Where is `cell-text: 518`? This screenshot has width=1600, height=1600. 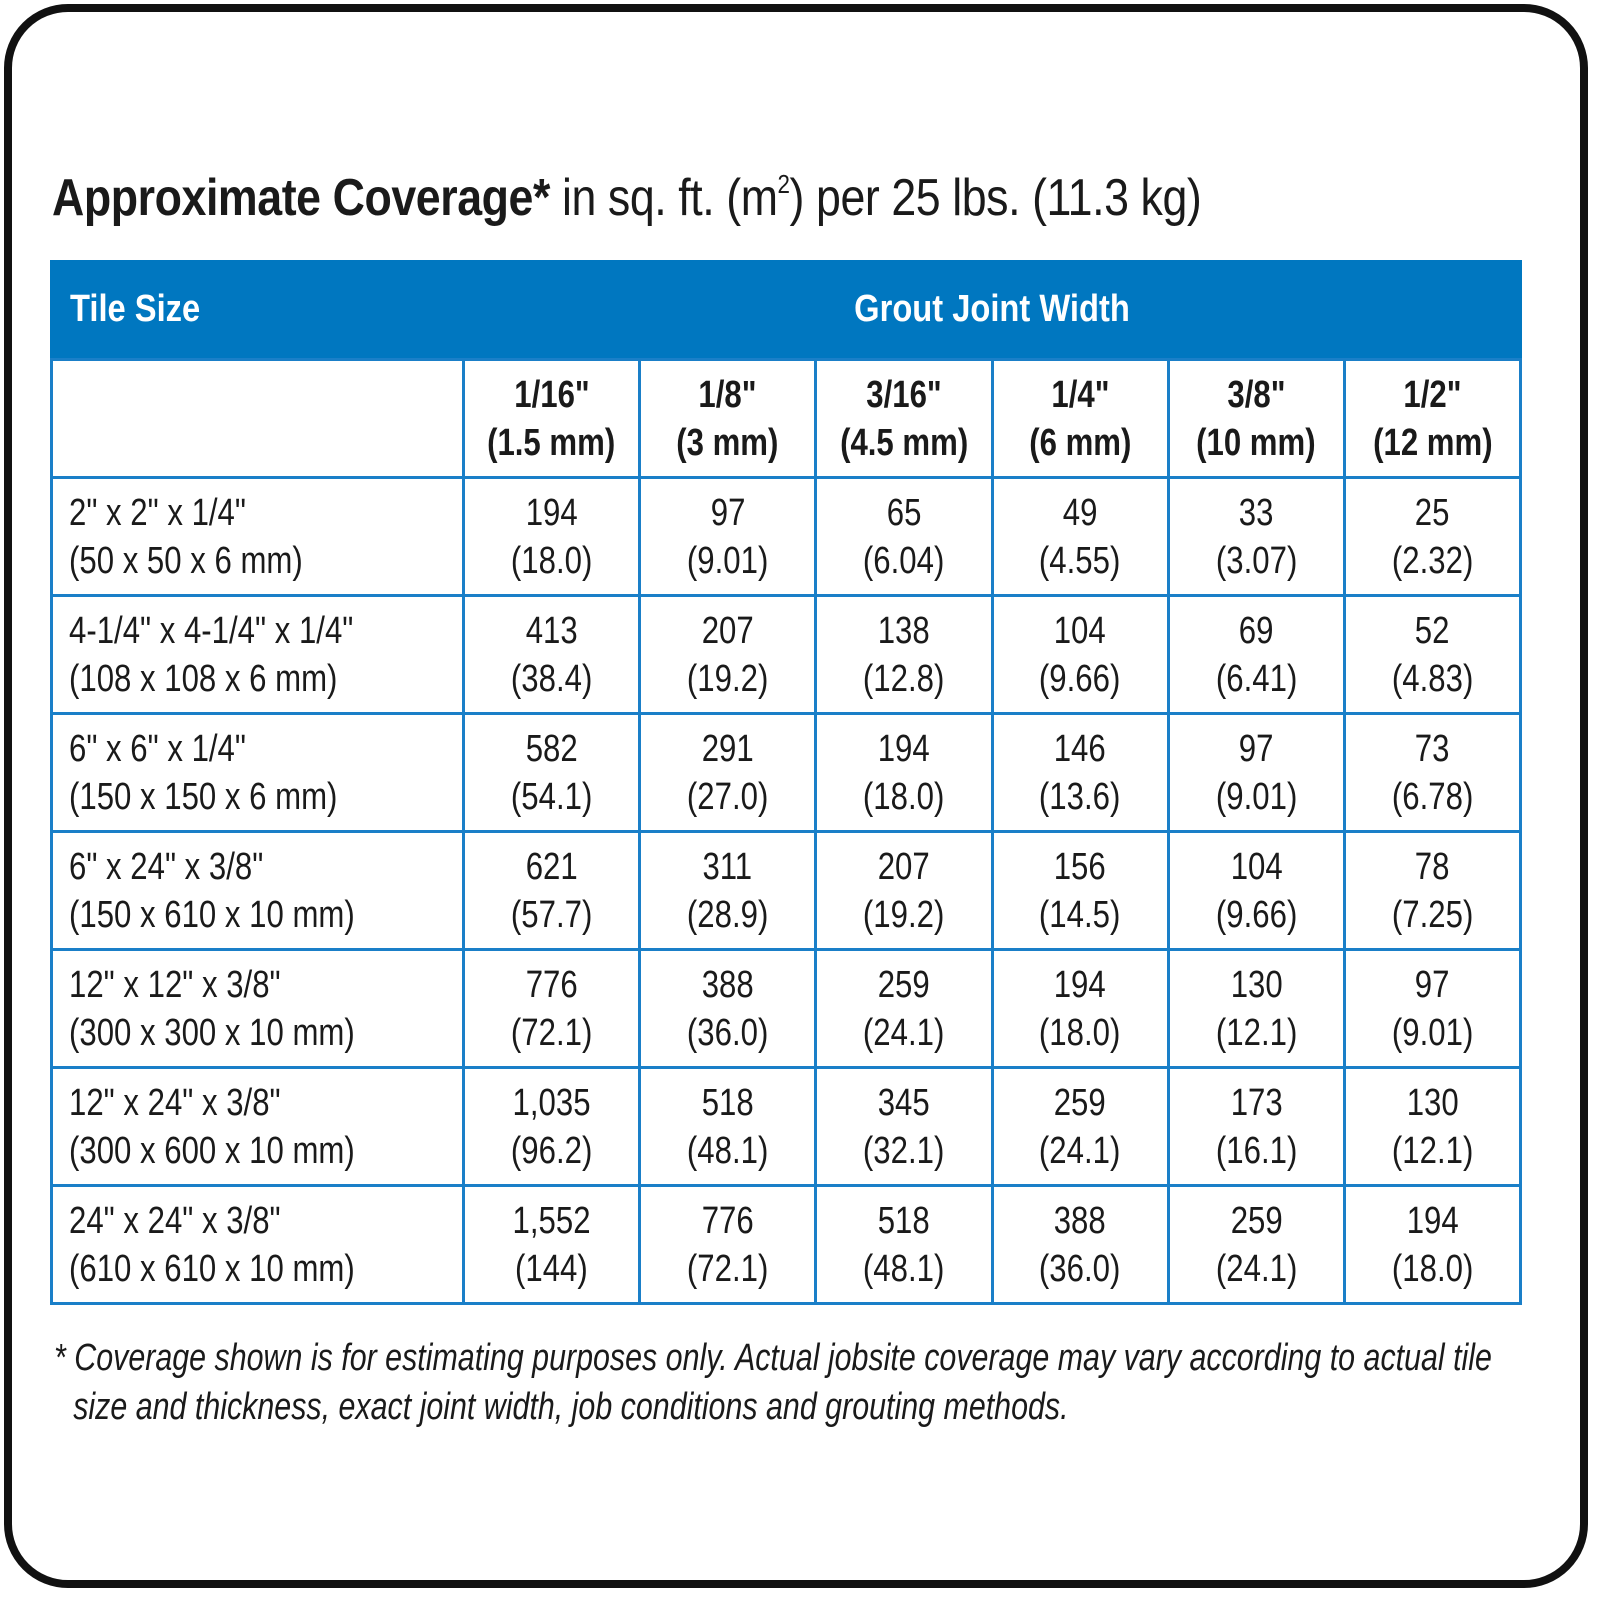
cell-text: 518 is located at coordinates (727, 1102).